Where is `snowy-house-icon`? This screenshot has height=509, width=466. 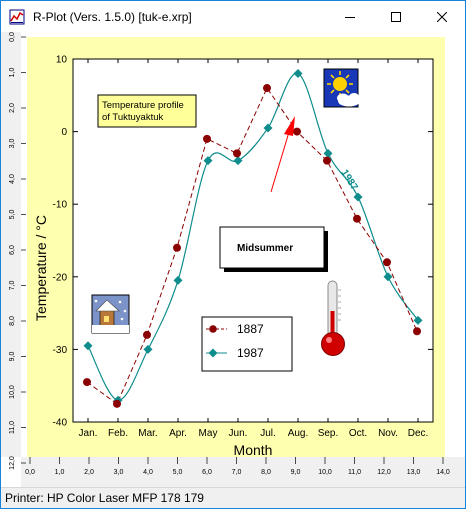
snowy-house-icon is located at coordinates (110, 314).